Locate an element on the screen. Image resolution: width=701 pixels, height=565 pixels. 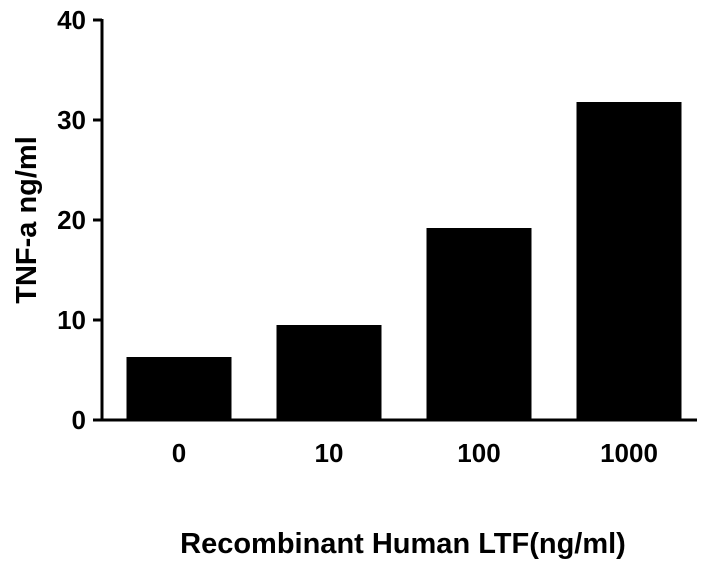
y-axis-ticks: 0 10 20 30 40 is located at coordinates (79, 220).